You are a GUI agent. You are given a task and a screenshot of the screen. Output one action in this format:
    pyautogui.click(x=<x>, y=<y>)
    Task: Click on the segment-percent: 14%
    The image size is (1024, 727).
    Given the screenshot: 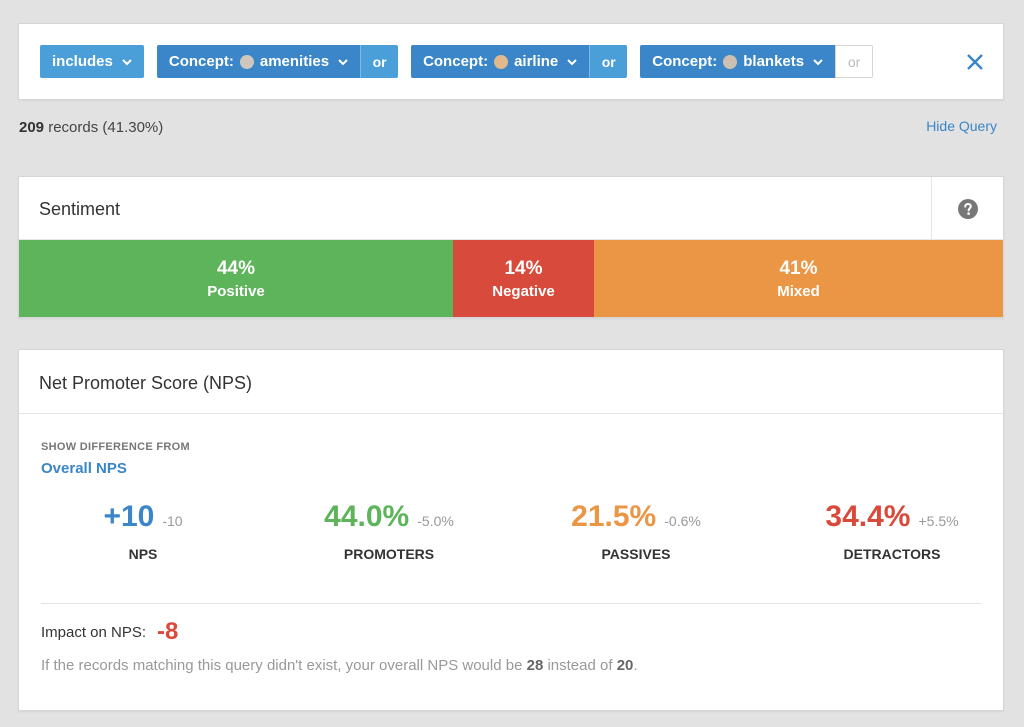 What is the action you would take?
    pyautogui.click(x=523, y=268)
    